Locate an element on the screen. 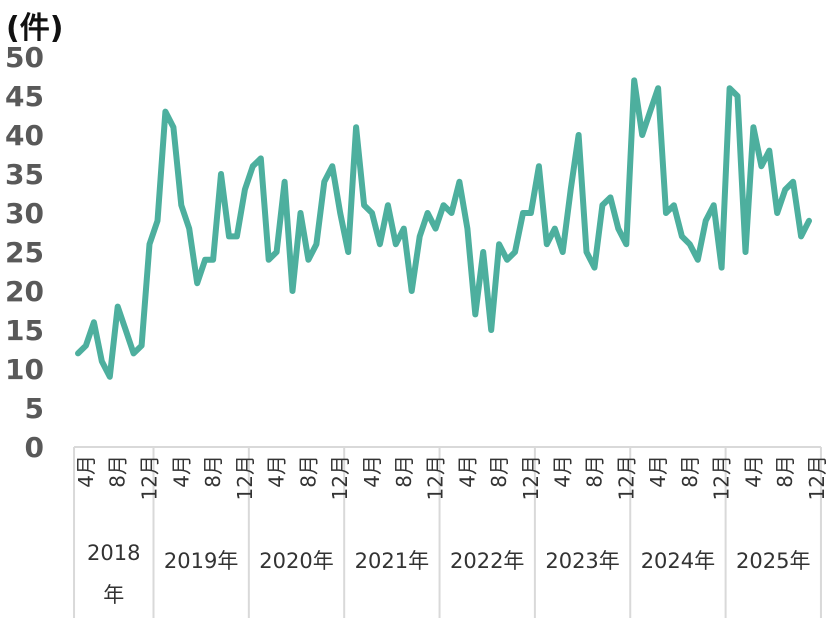 The height and width of the screenshot is (627, 835). year-label: 2023年 is located at coordinates (582, 561).